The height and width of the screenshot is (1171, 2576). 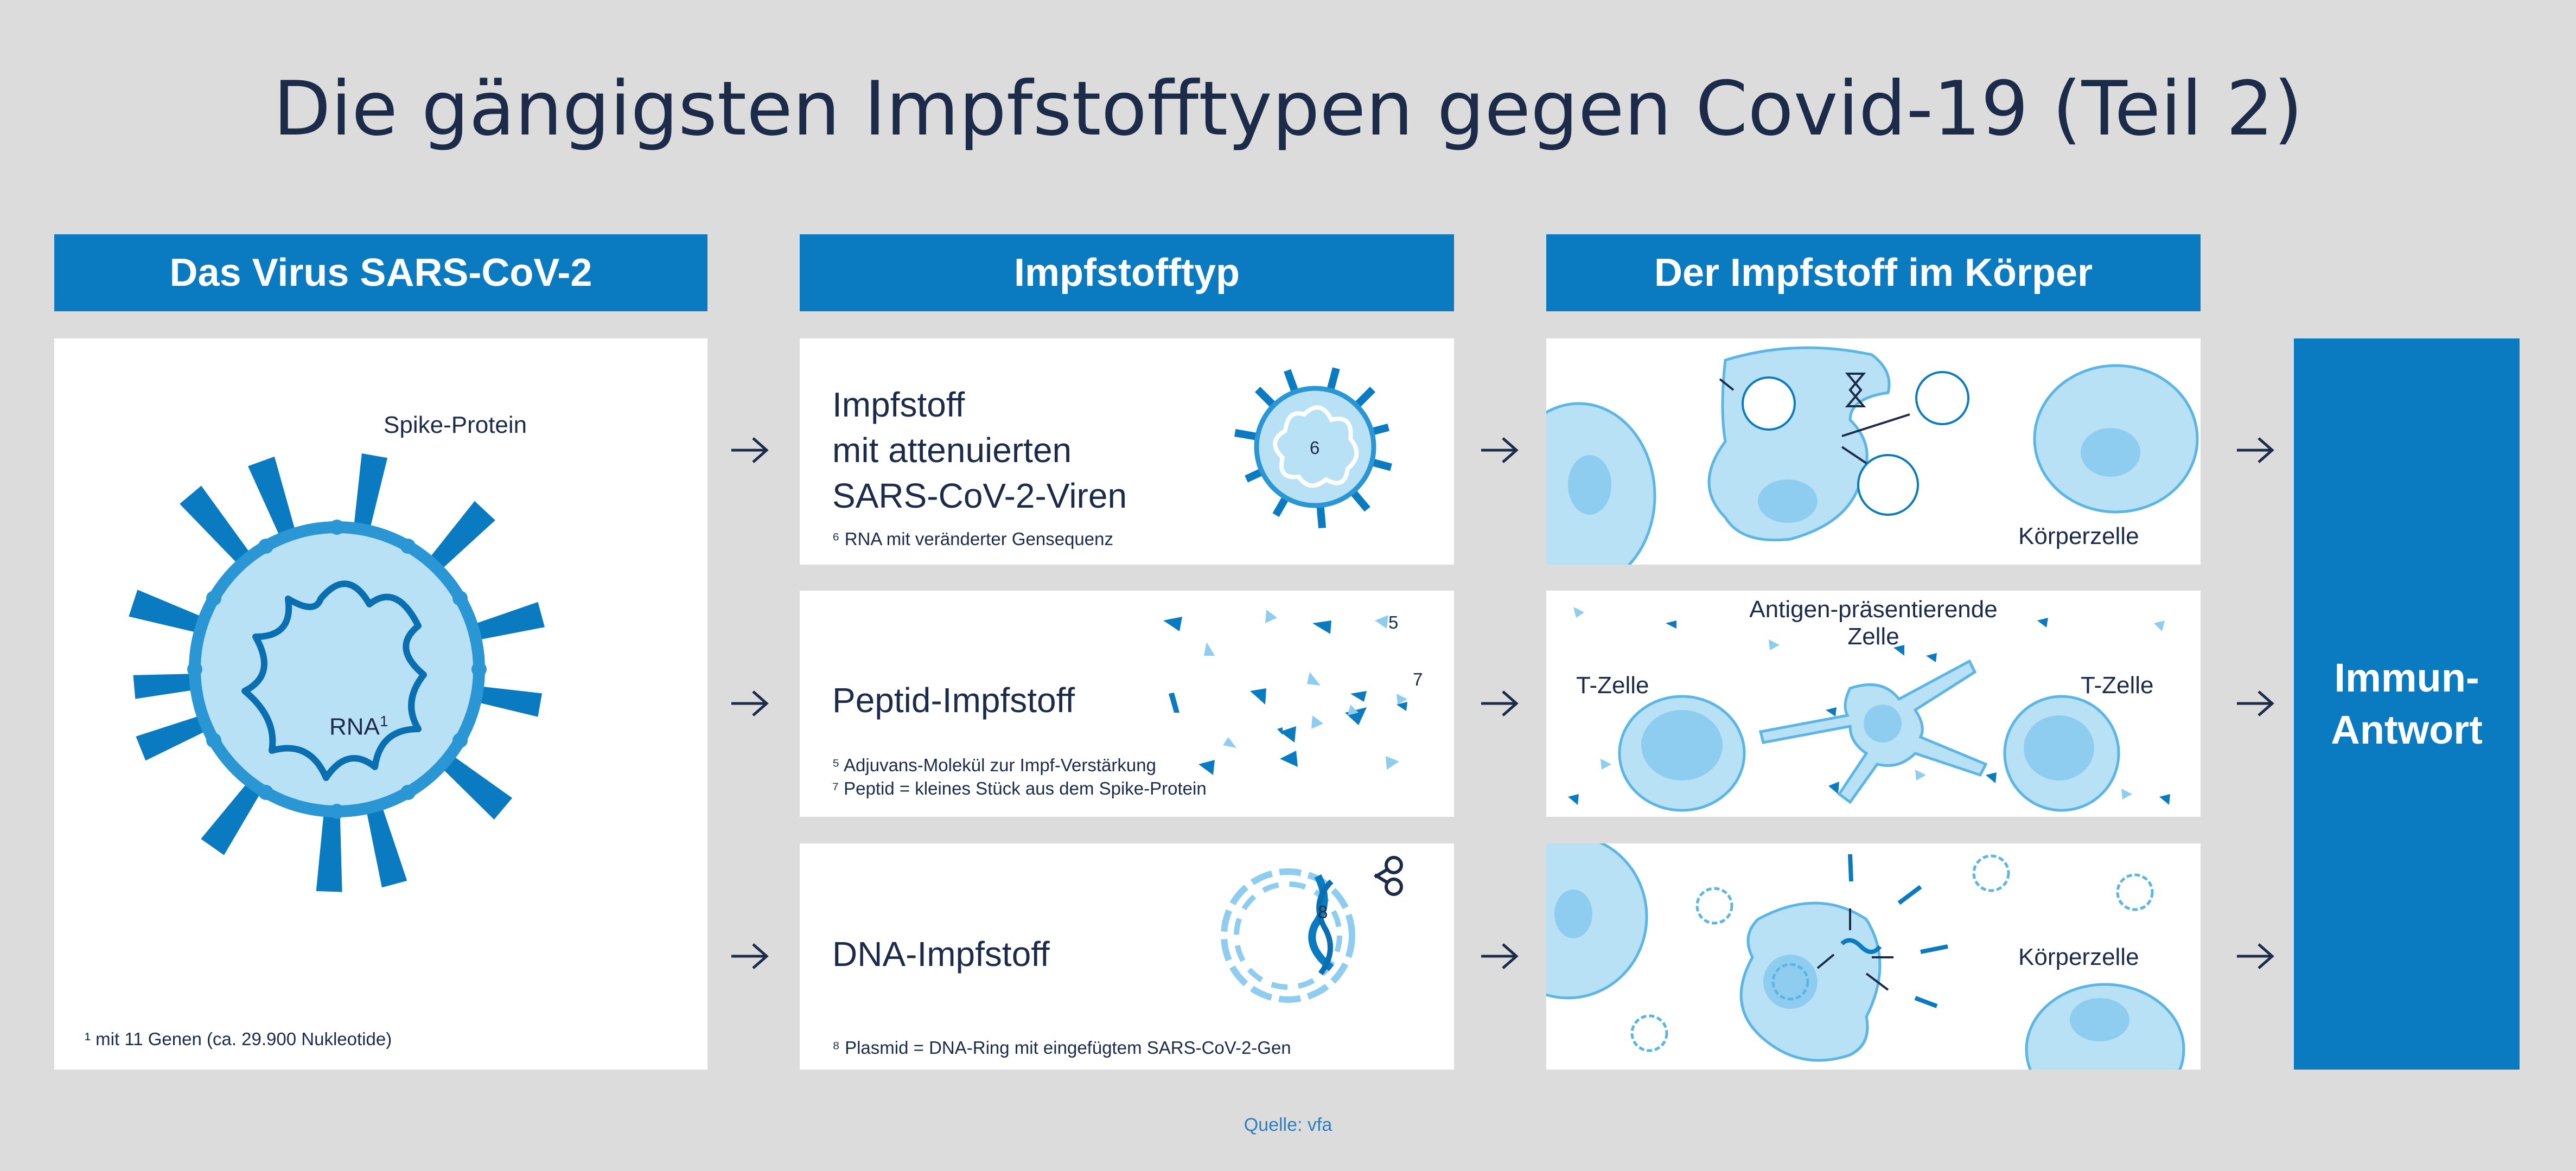 I want to click on spike-proteins, so click(x=337, y=672).